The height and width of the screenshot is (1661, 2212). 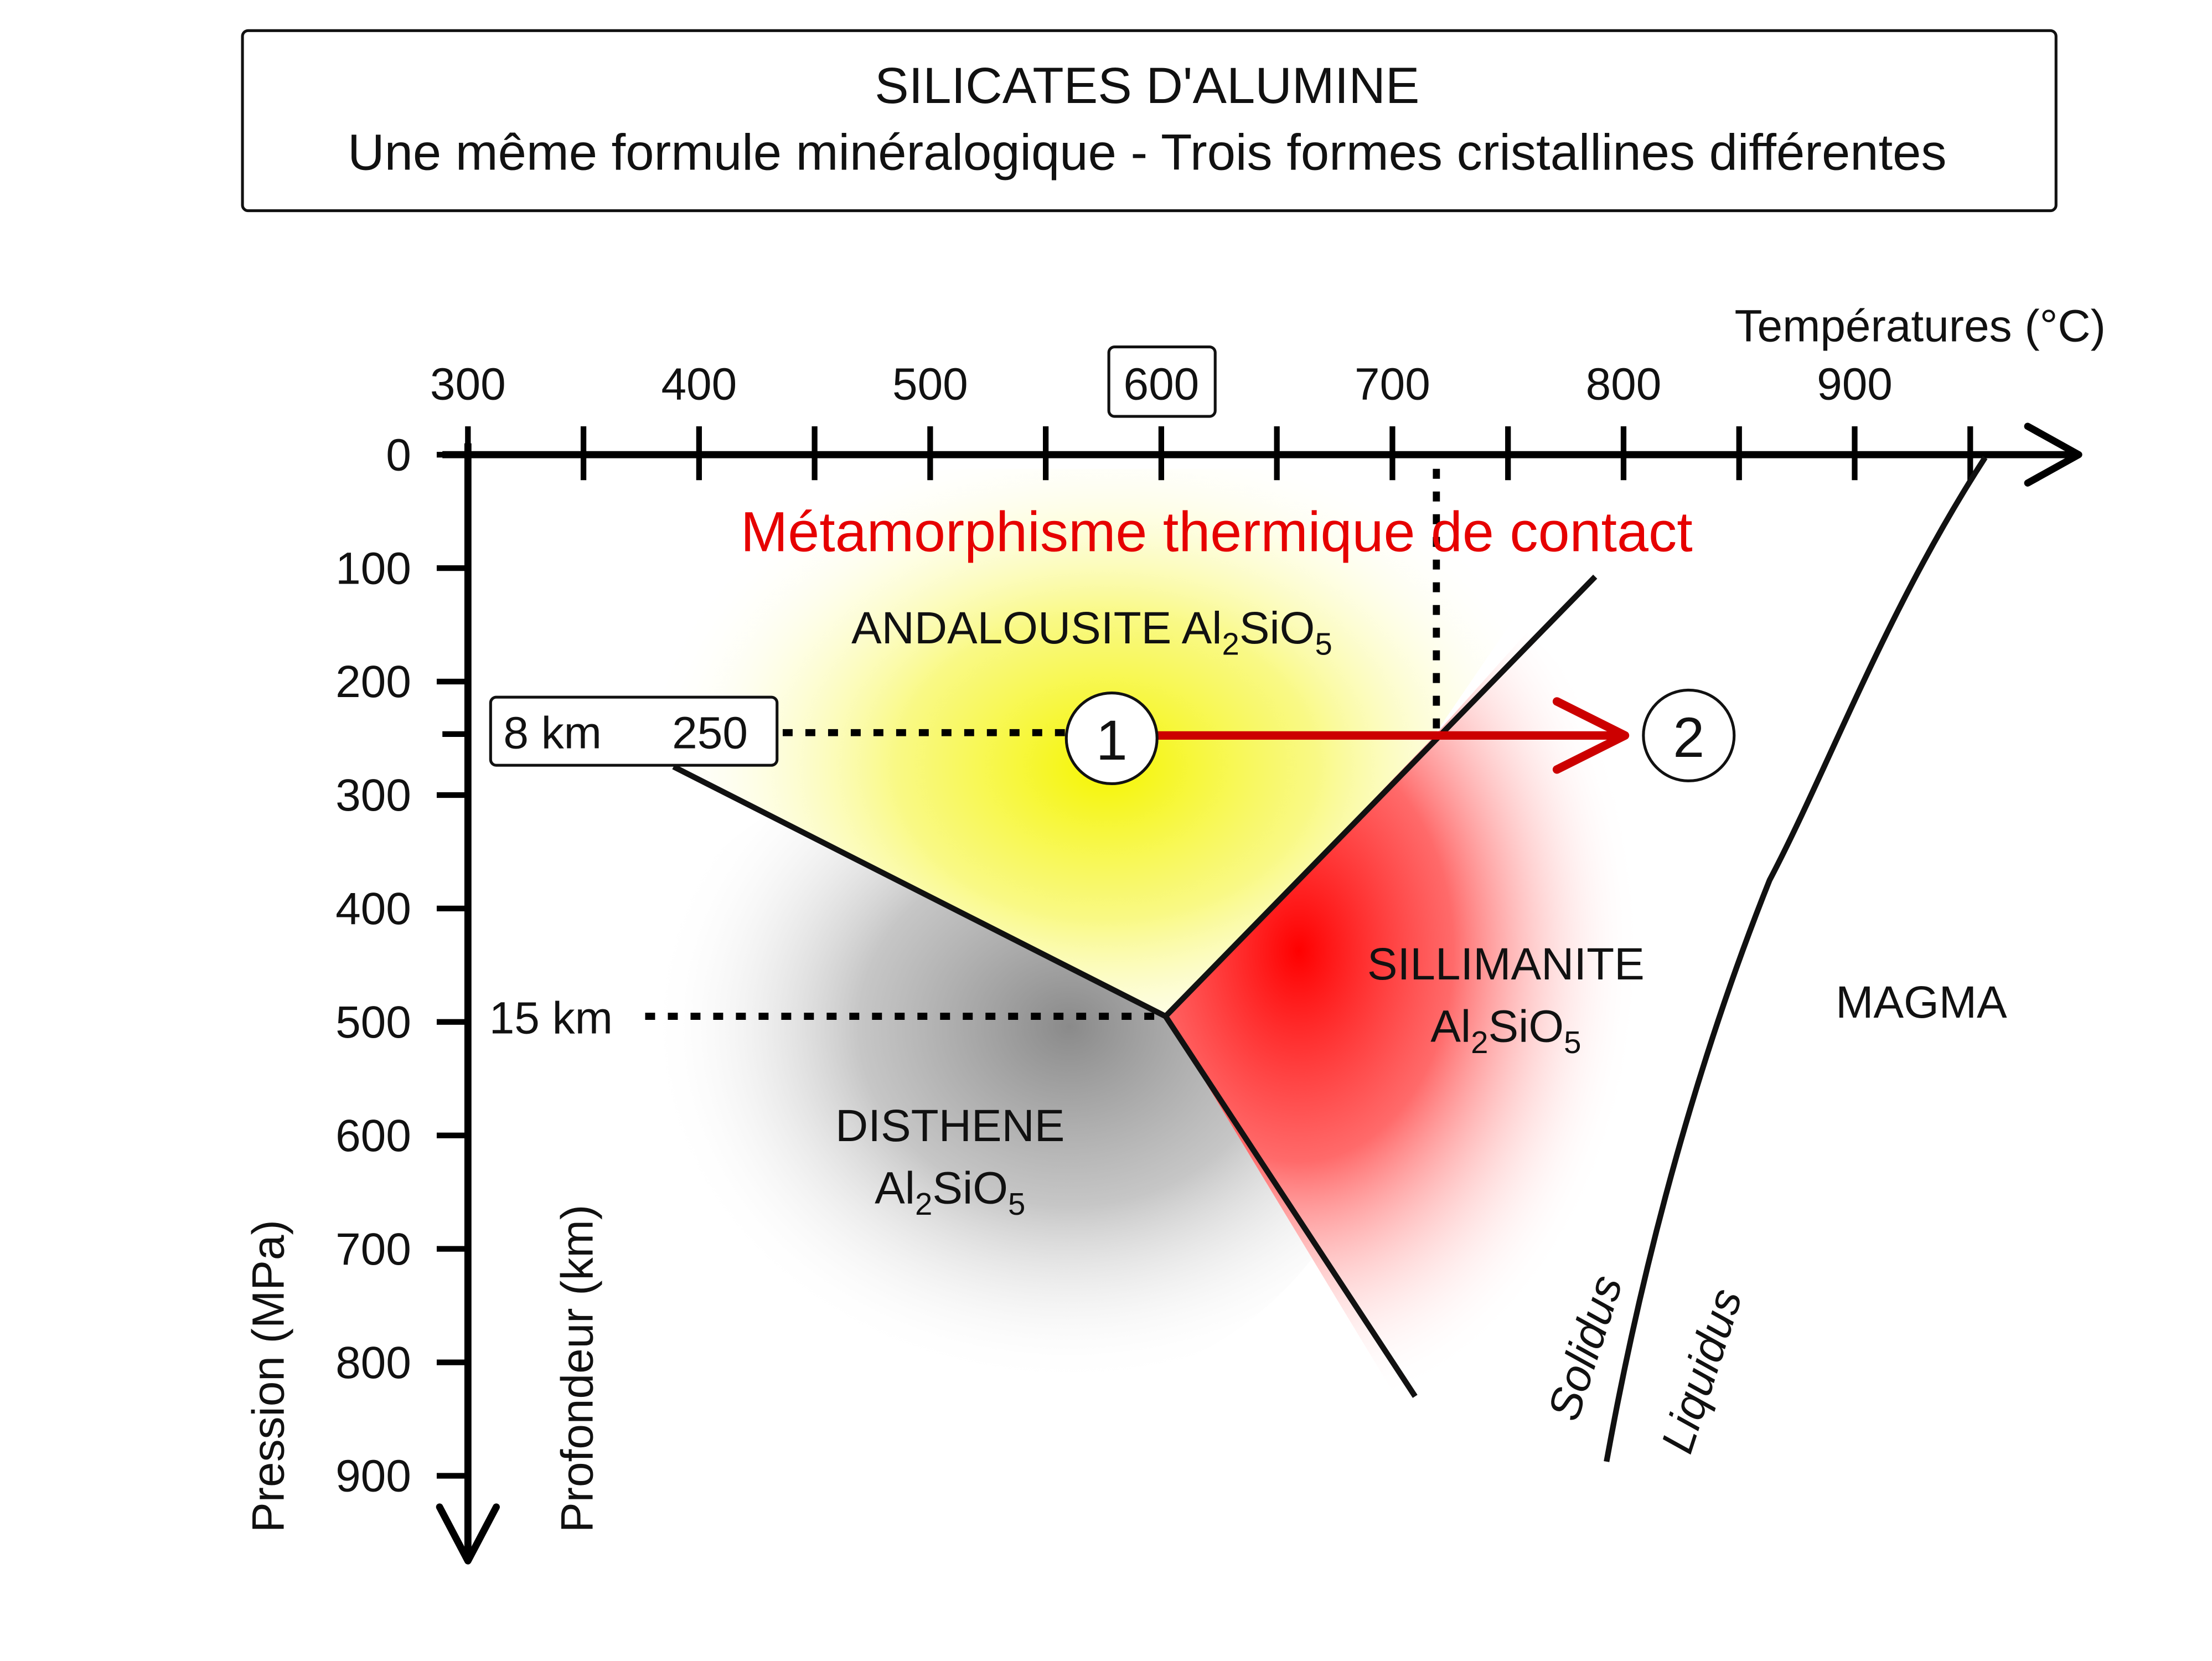 I want to click on x-tick-label: 600, so click(x=1162, y=384).